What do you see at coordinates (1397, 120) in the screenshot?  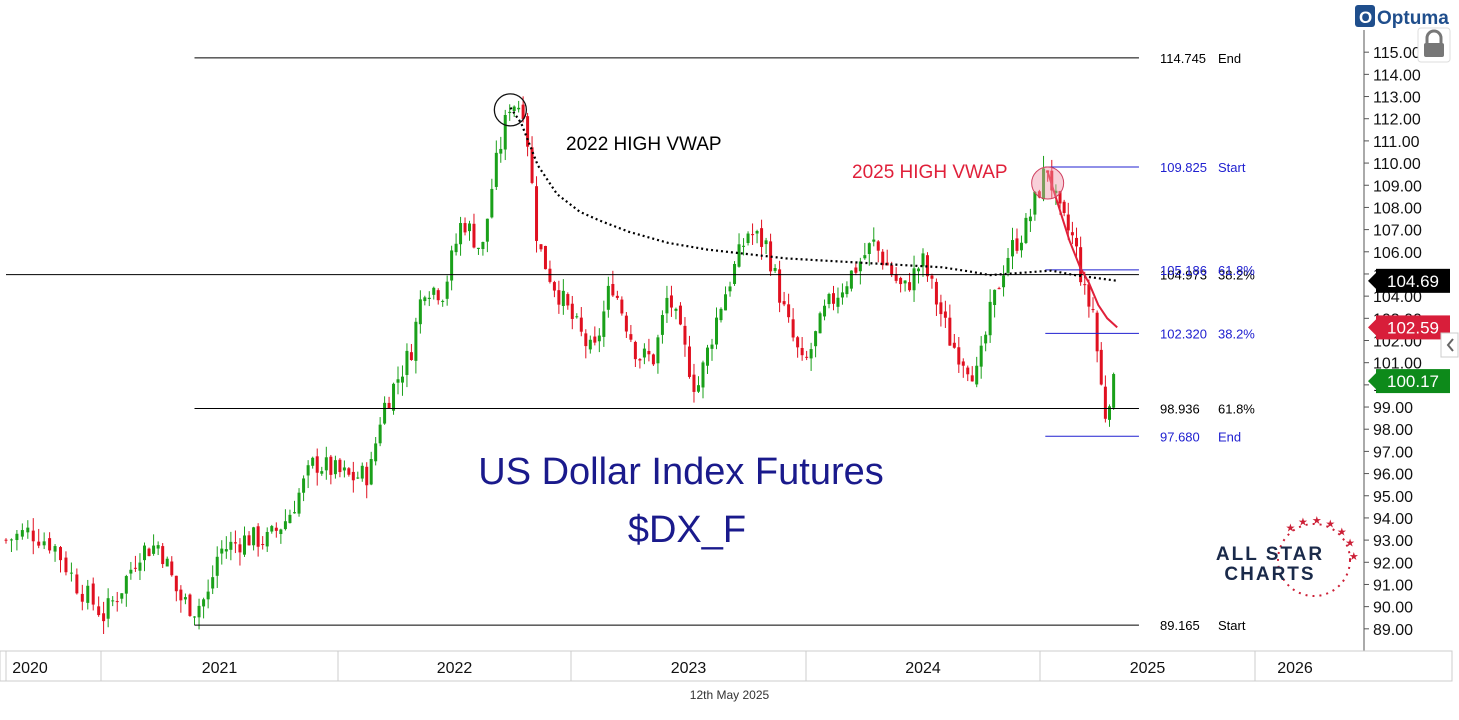 I see `y-tick-label: 112.00` at bounding box center [1397, 120].